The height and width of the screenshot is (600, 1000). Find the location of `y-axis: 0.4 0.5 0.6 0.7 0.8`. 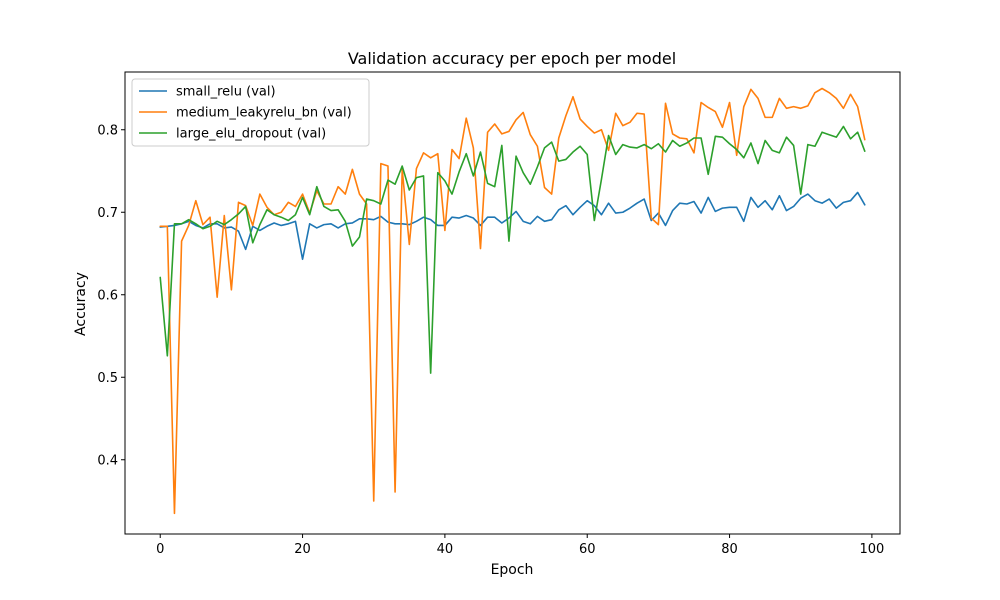

y-axis: 0.4 0.5 0.6 0.7 0.8 is located at coordinates (111, 295).